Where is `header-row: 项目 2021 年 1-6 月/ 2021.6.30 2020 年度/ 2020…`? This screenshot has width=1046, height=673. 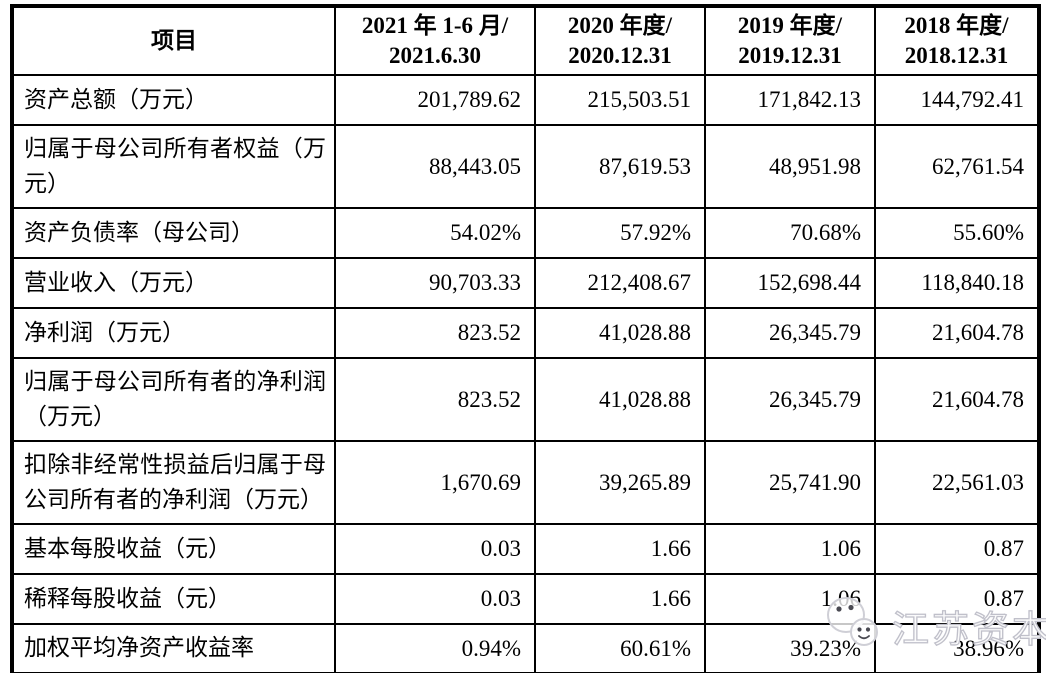
header-row: 项目 2021 年 1-6 月/ 2021.6.30 2020 年度/ 2020… is located at coordinates (525, 40).